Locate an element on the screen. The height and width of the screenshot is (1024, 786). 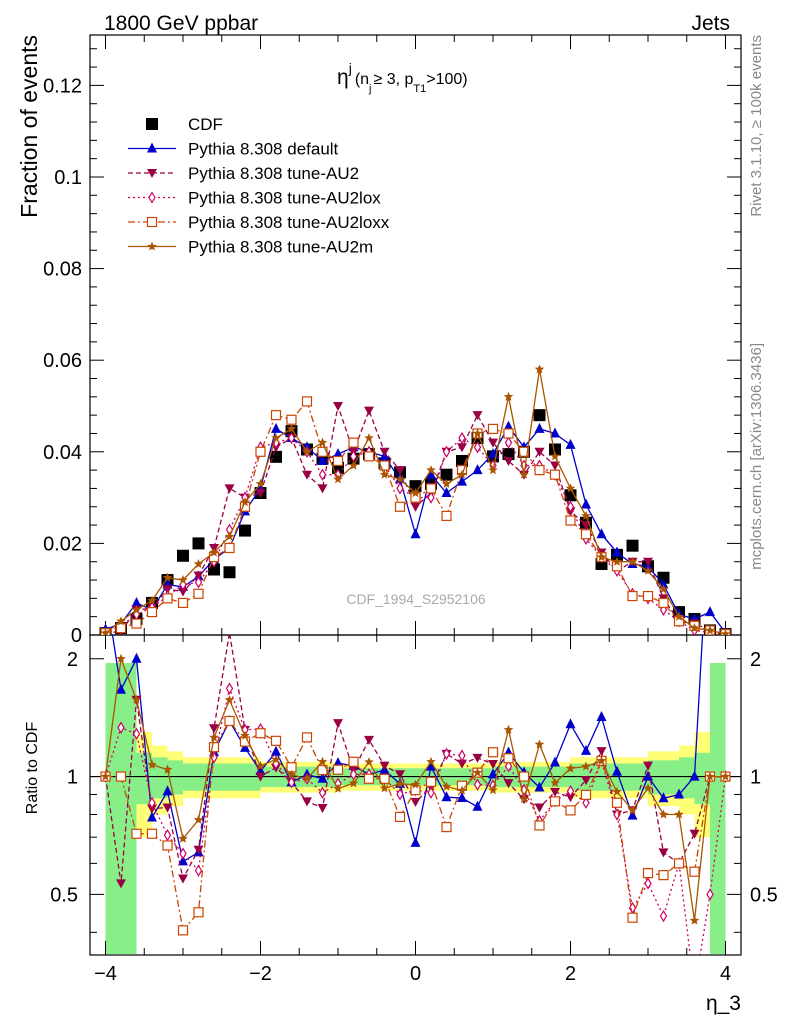
y-tick-label-ratio: 0.5 is located at coordinates (64, 895).